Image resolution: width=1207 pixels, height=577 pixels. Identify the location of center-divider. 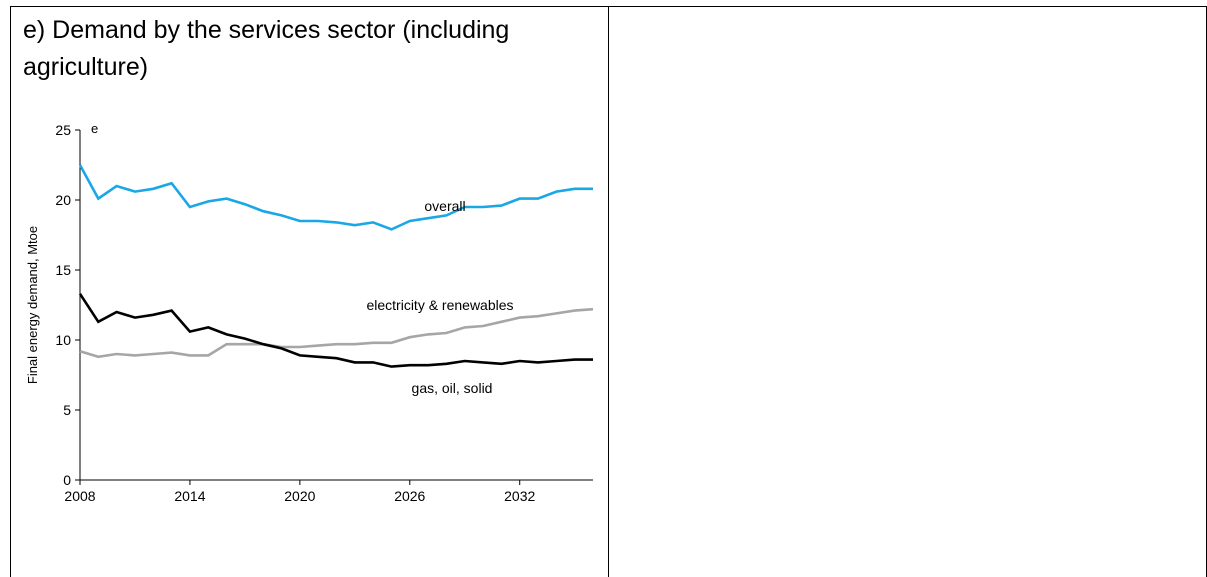
(608, 291).